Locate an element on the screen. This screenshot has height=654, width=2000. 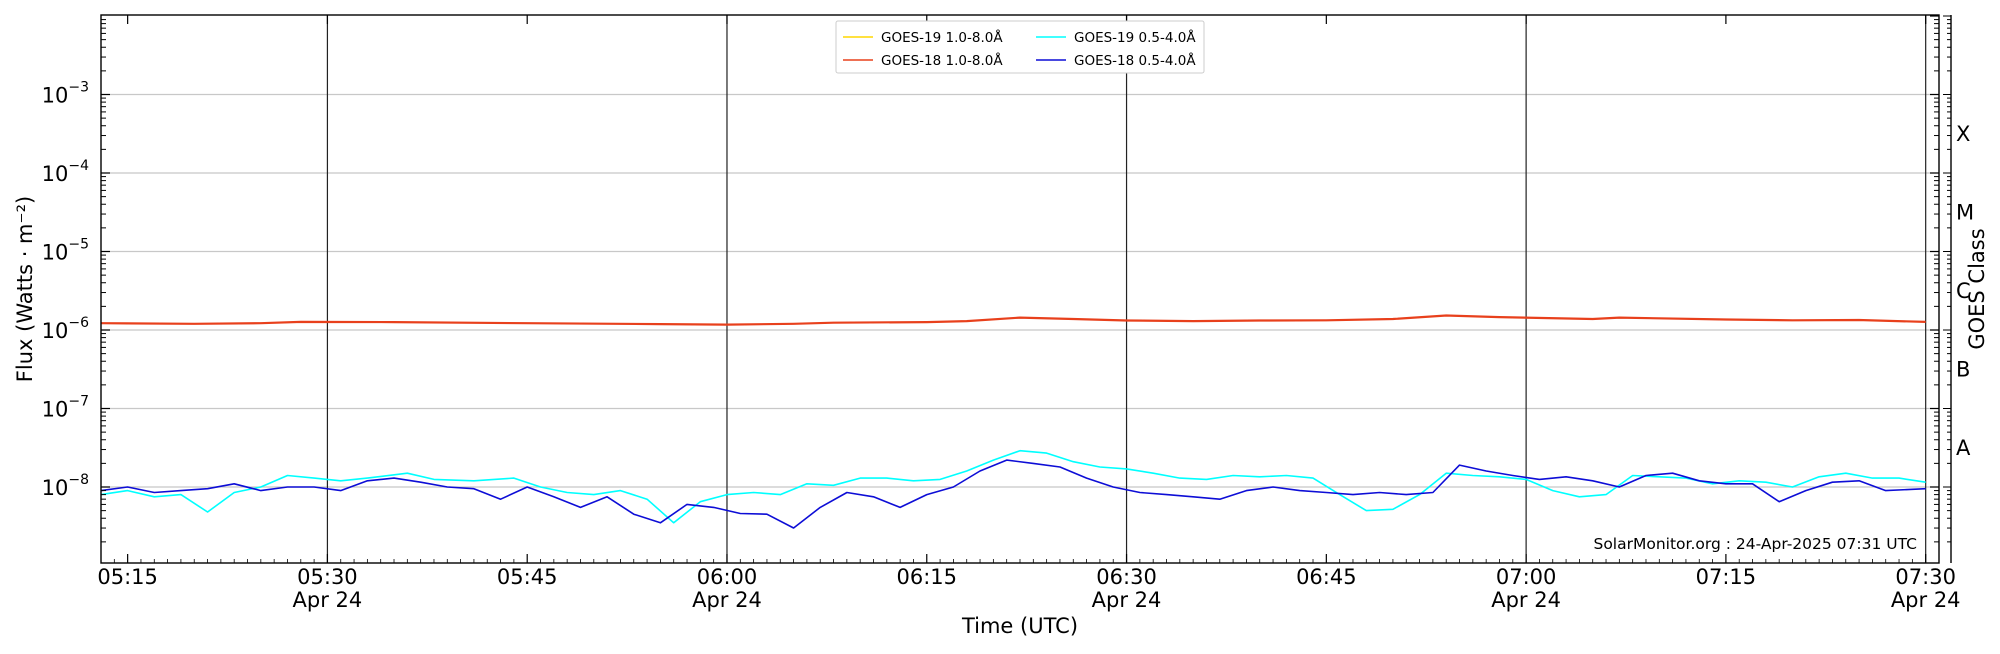
x-tick-label: 05:30 is located at coordinates (327, 577).